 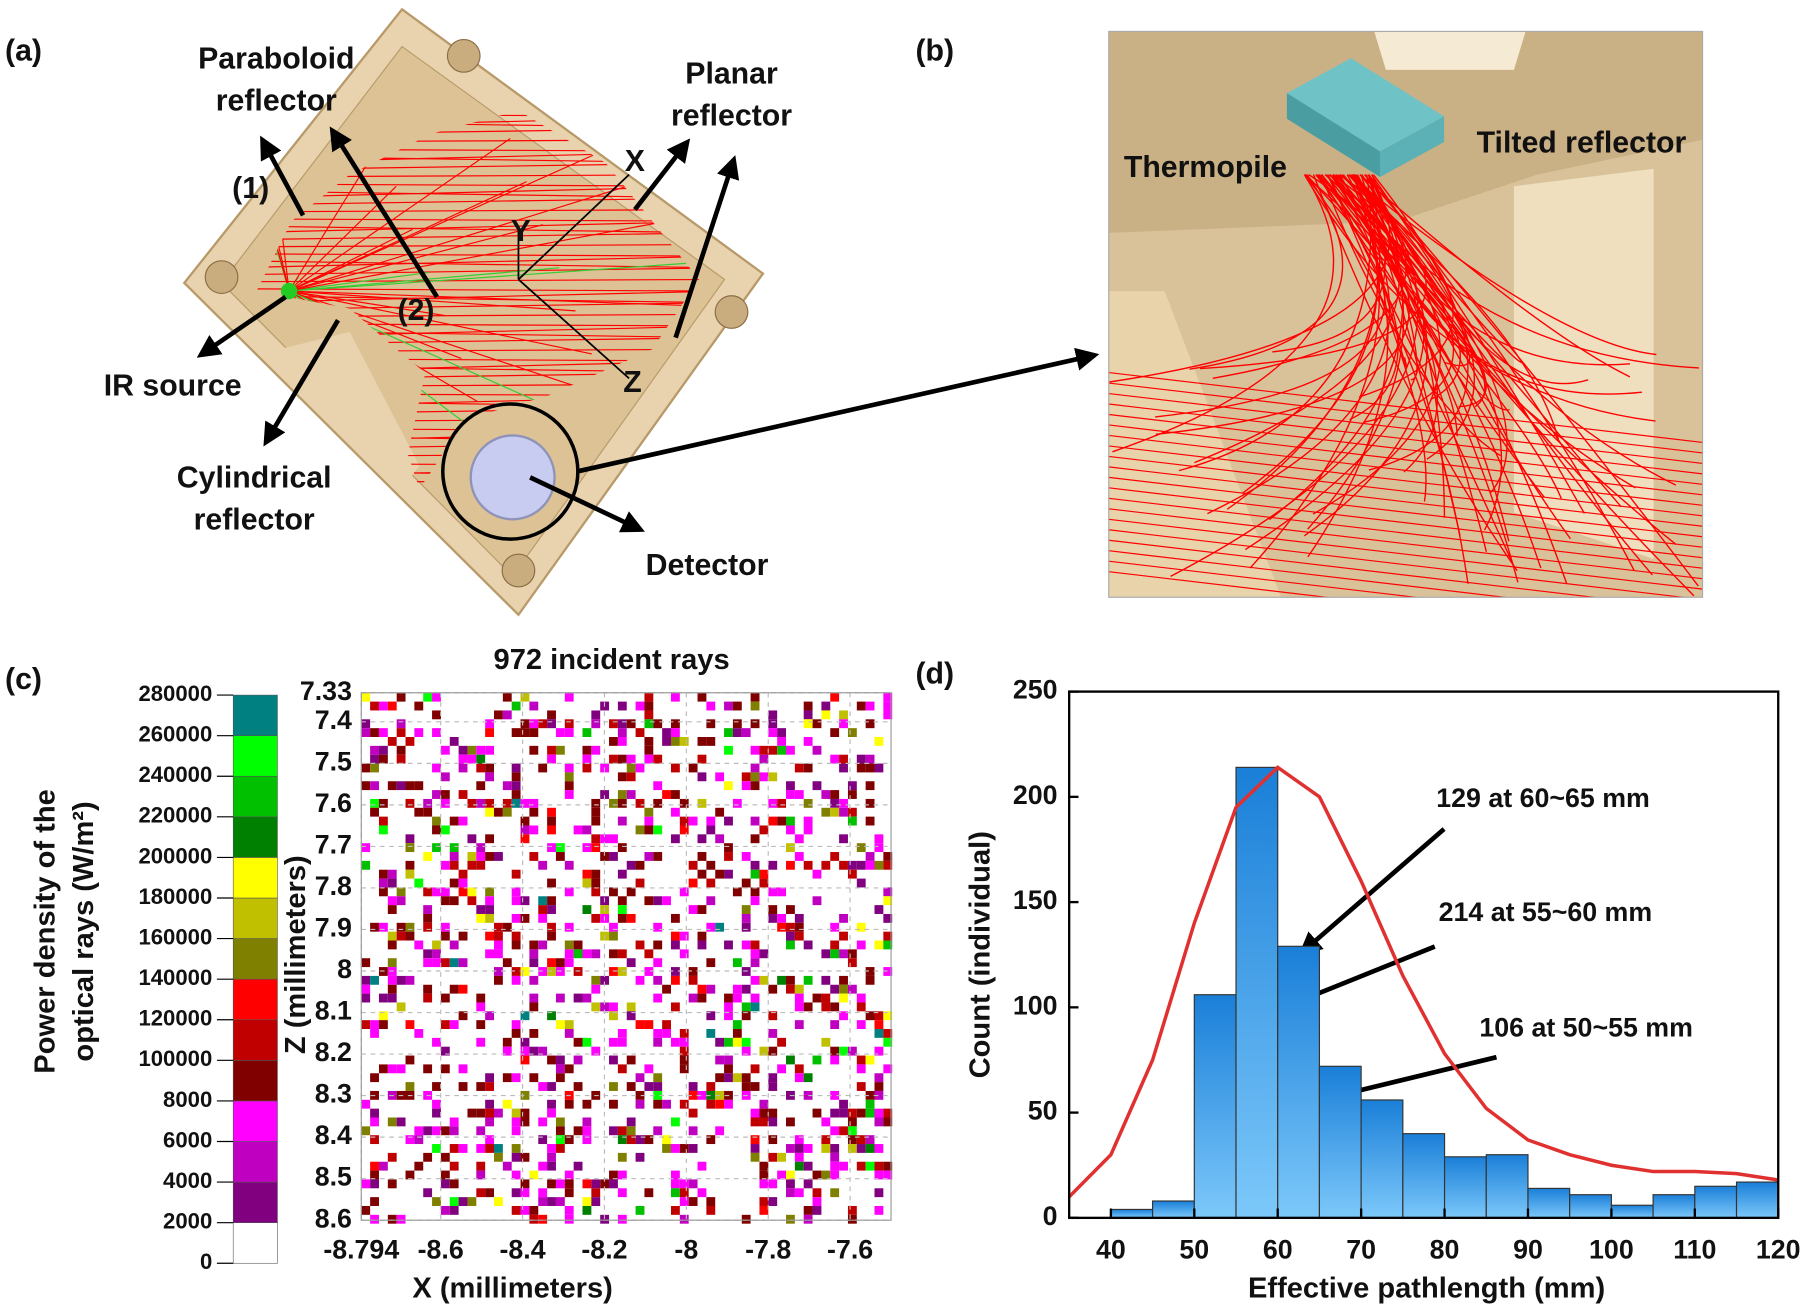 I want to click on y-tick-label: 7.33, so click(x=326, y=691).